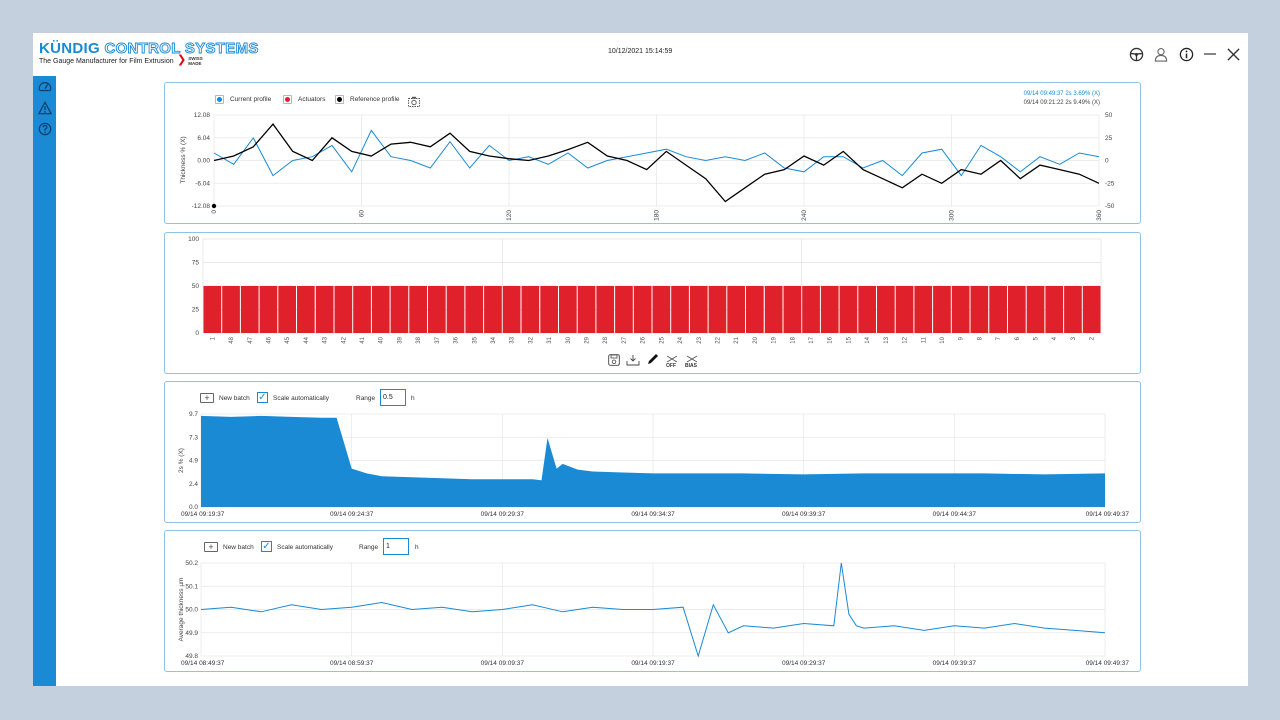  I want to click on legend-actuators-marker, so click(287, 99).